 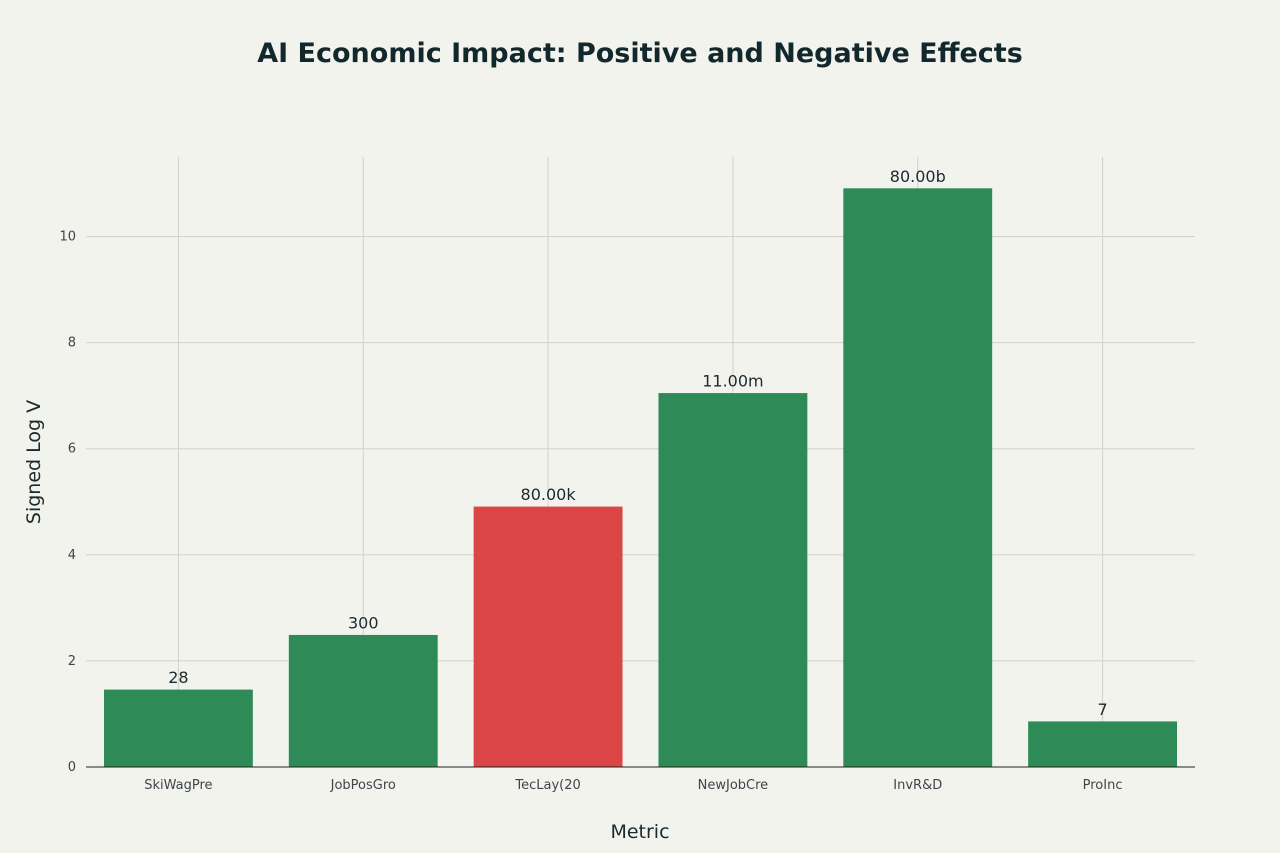 I want to click on data-label: 80.00k, so click(x=549, y=494).